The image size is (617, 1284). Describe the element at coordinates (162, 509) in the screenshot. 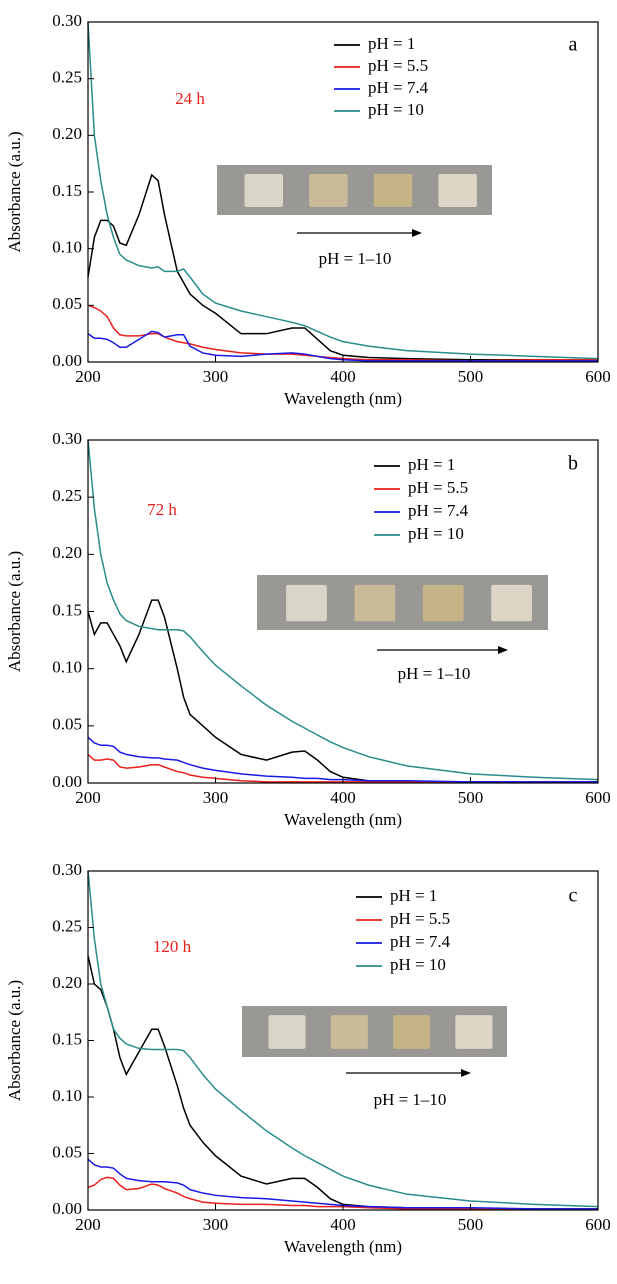

I see `time-annotation: 72 h` at that location.